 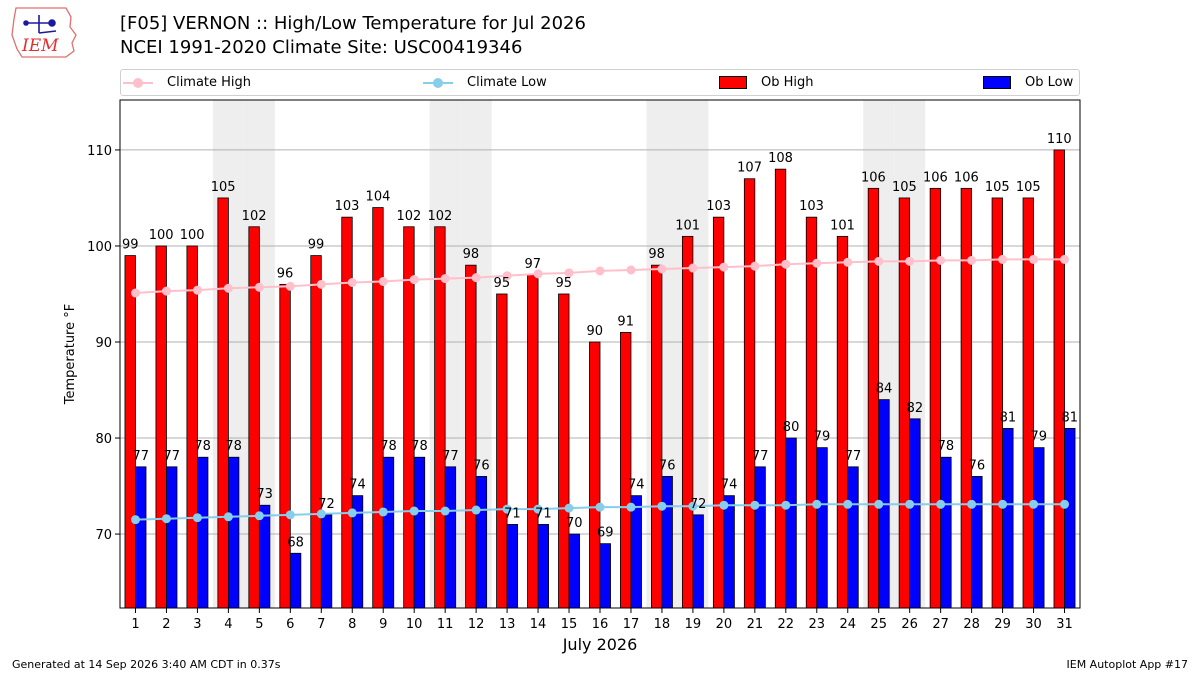 I want to click on ob-low-label: 82, so click(x=915, y=408).